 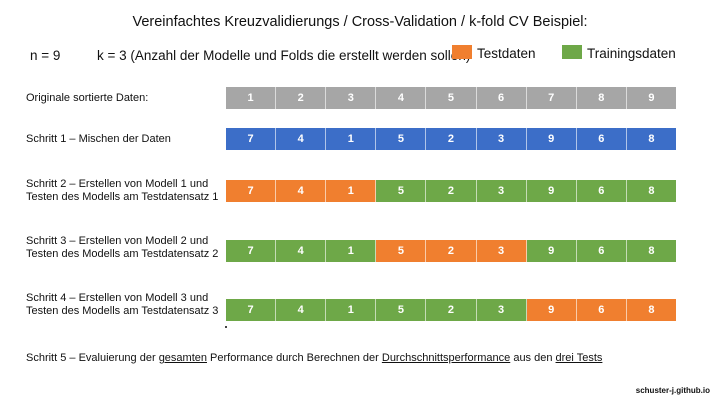 What do you see at coordinates (98, 139) in the screenshot?
I see `row-label-step-1: Schritt 1 – Mischen der Daten` at bounding box center [98, 139].